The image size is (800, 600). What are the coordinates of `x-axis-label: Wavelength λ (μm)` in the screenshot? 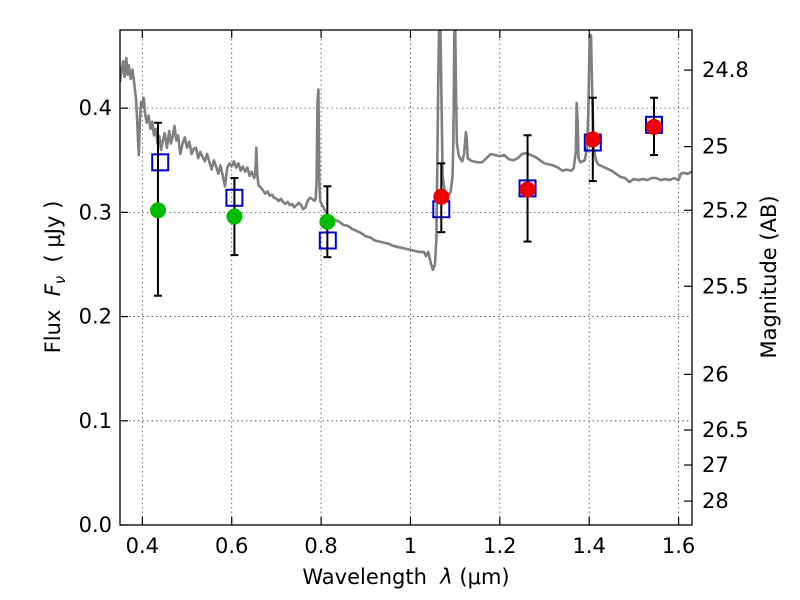 It's located at (405, 577).